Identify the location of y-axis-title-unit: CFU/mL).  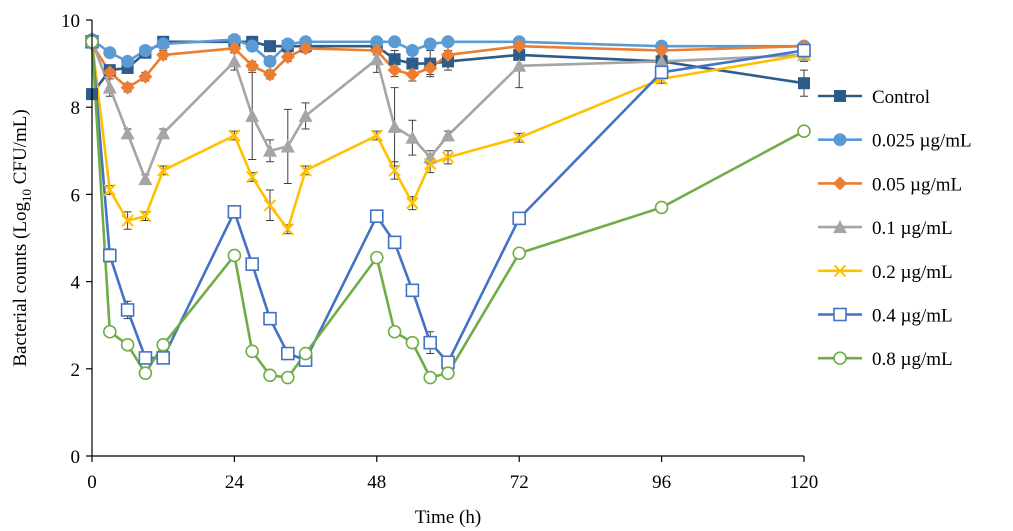
(20, 149).